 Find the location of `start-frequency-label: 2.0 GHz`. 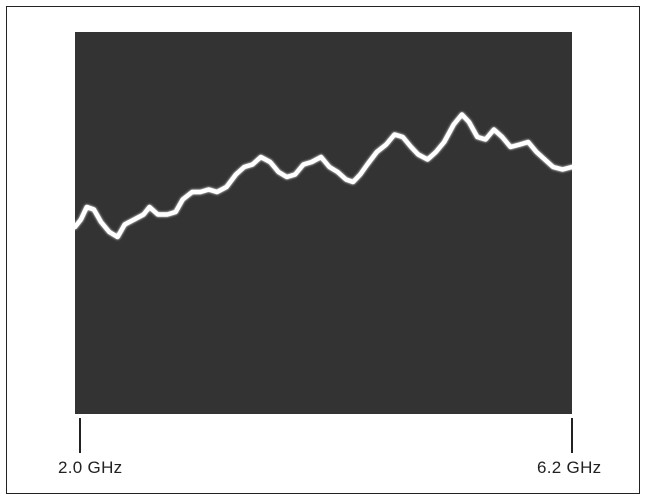

start-frequency-label: 2.0 GHz is located at coordinates (90, 468).